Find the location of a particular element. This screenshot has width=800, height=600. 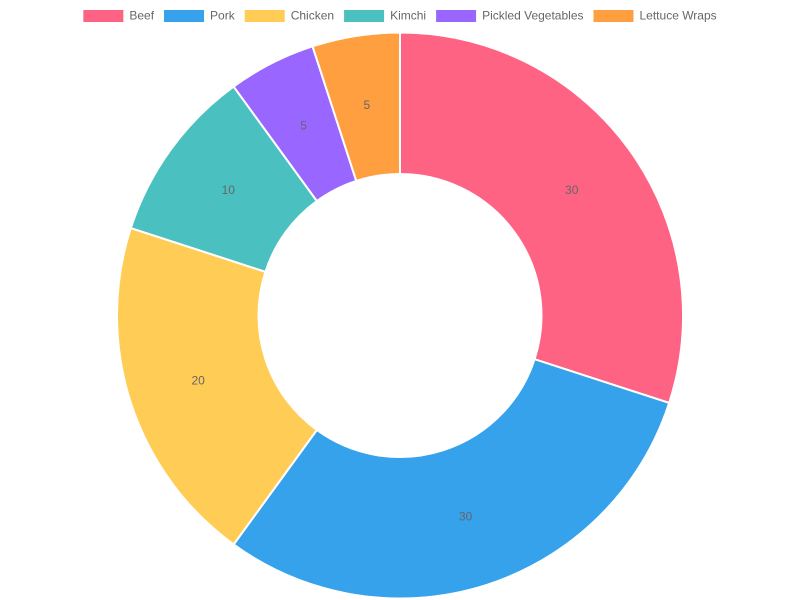

legend-label: Chicken is located at coordinates (312, 16).